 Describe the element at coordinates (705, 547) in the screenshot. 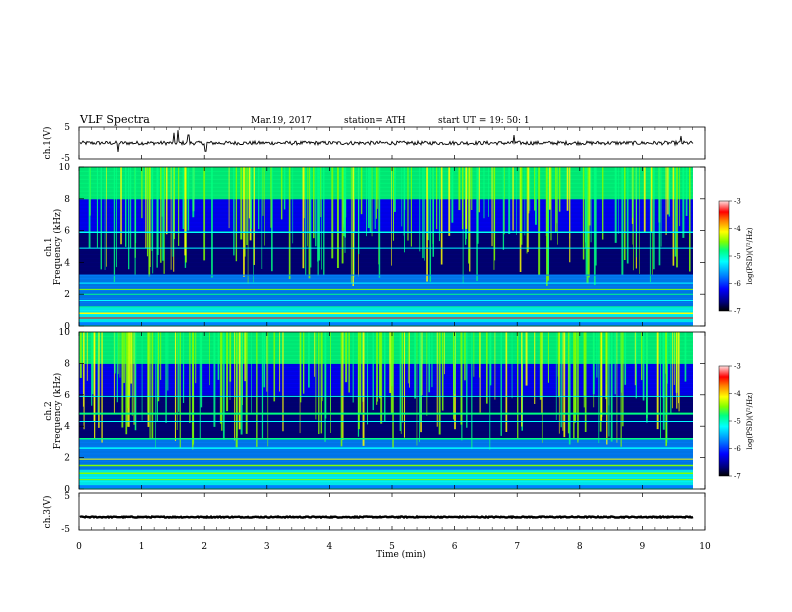

I see `time-tick-label: 10` at that location.